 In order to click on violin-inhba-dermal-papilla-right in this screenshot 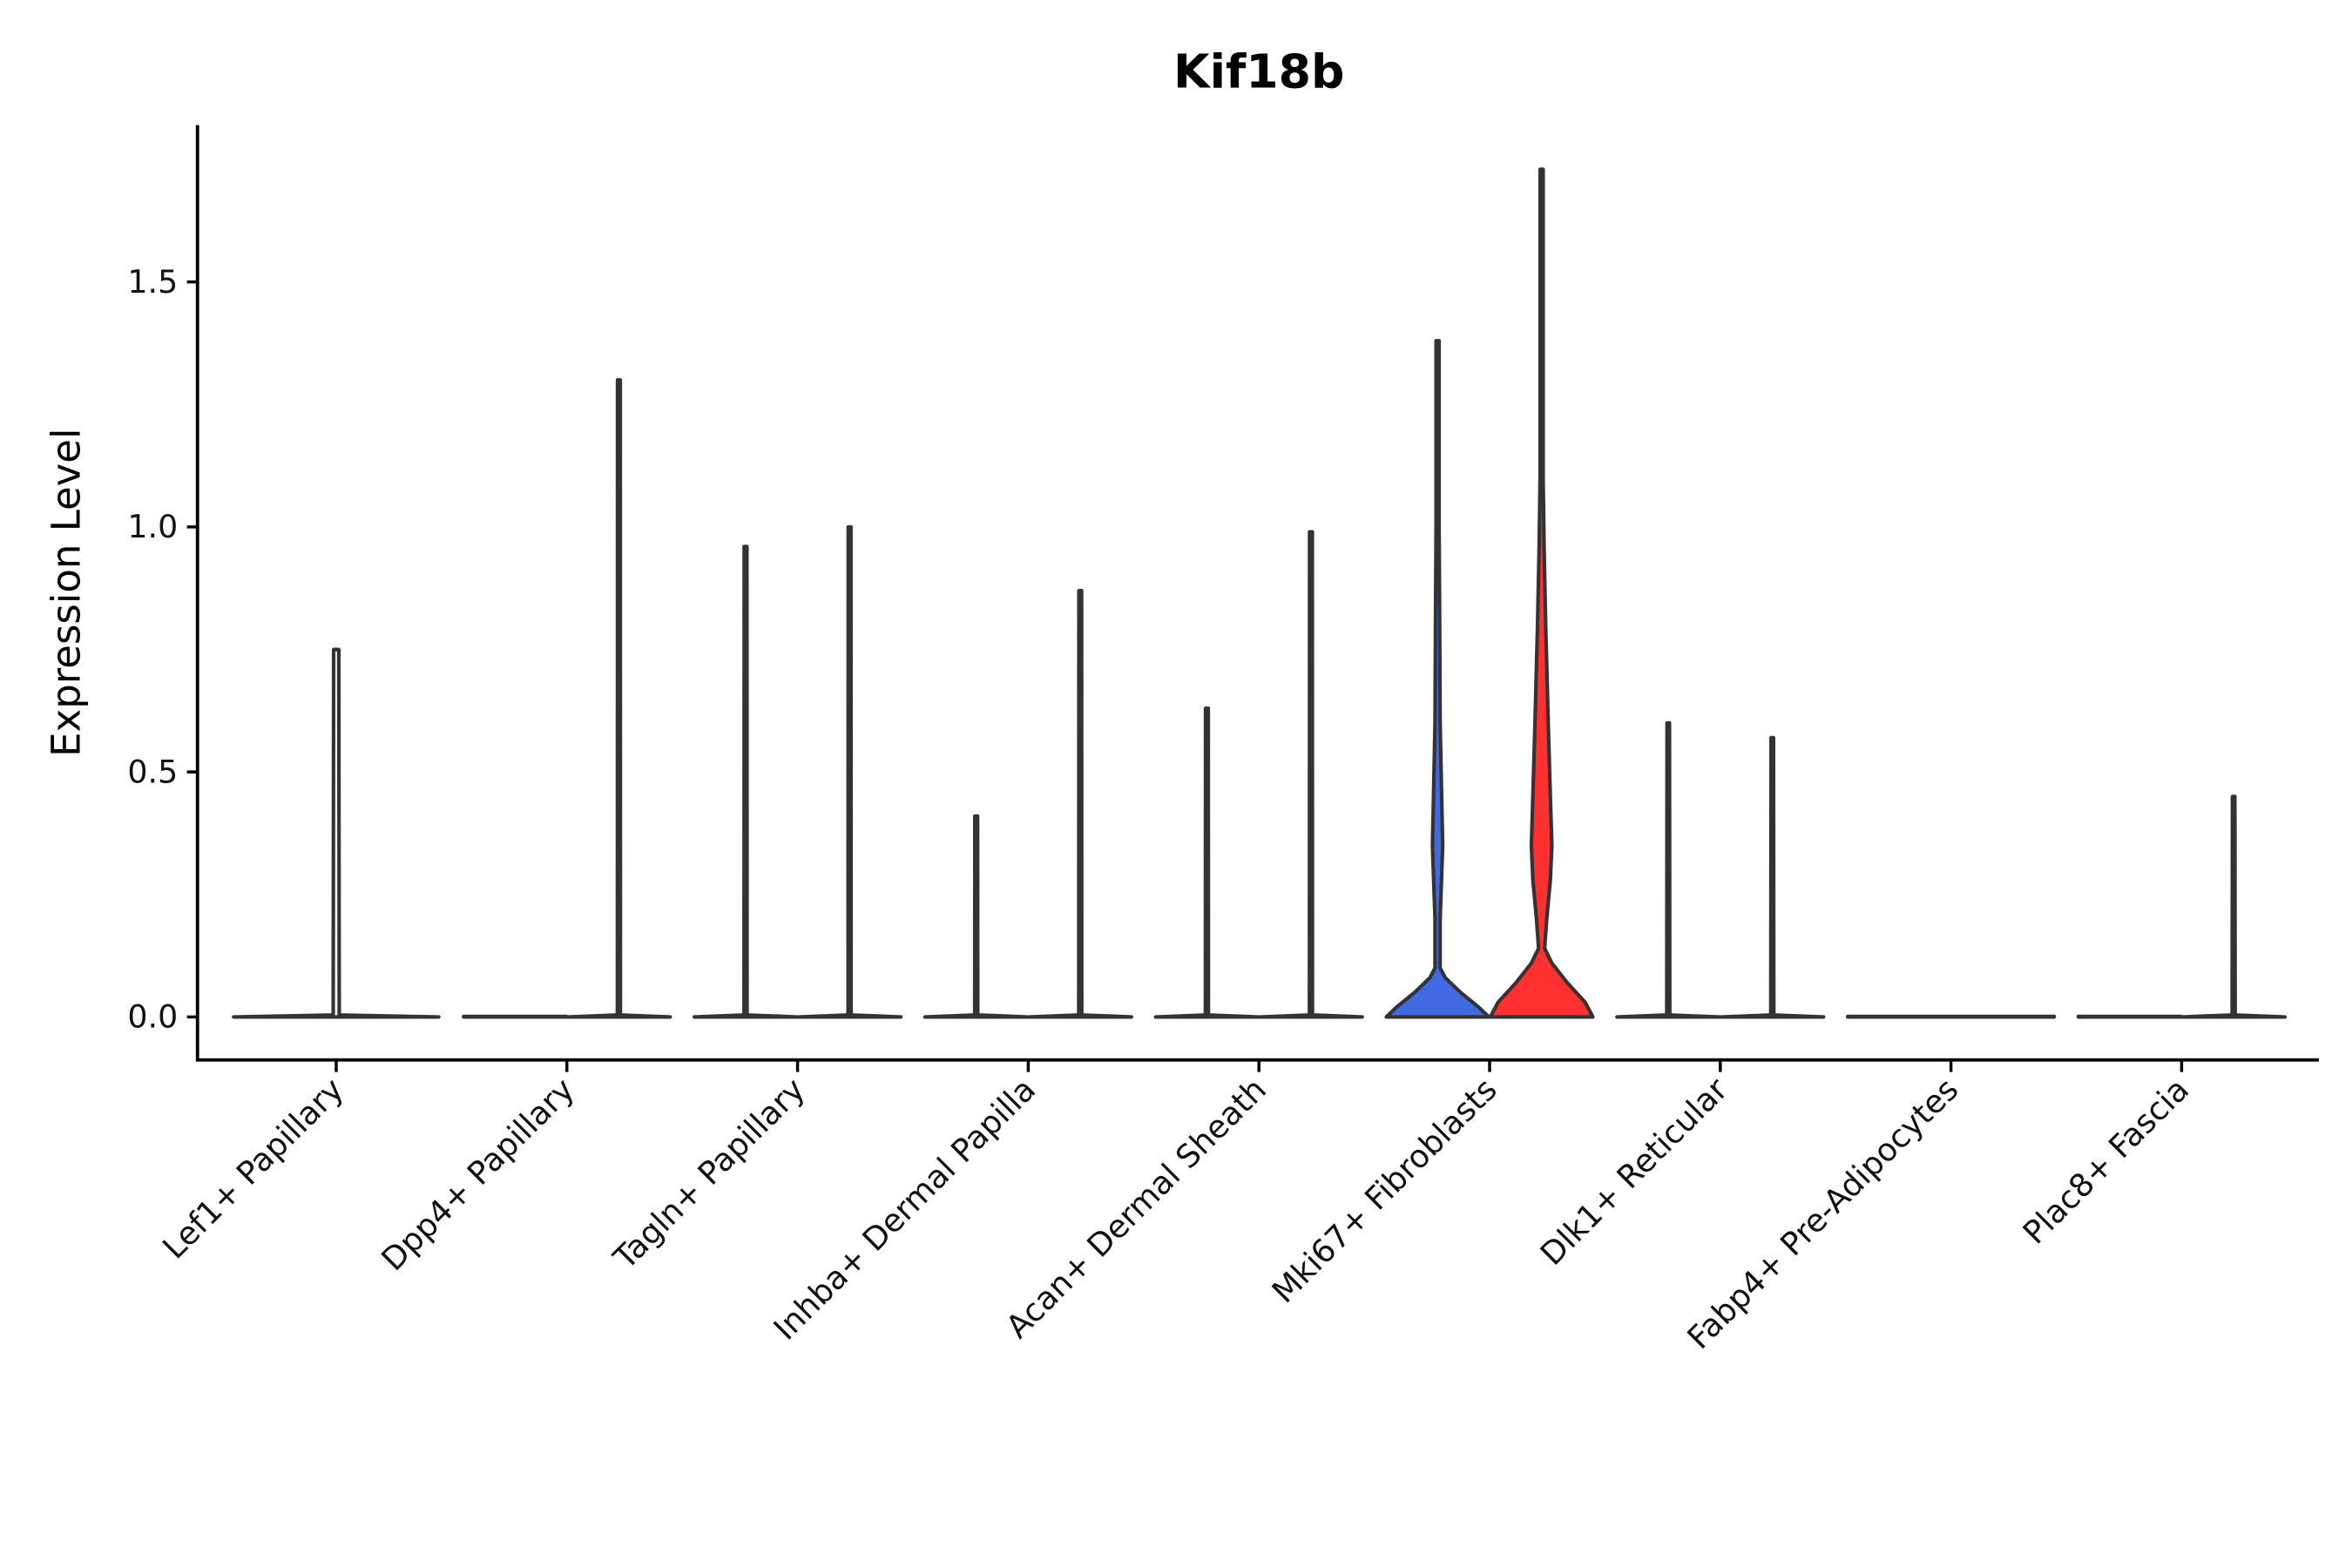, I will do `click(1080, 804)`.